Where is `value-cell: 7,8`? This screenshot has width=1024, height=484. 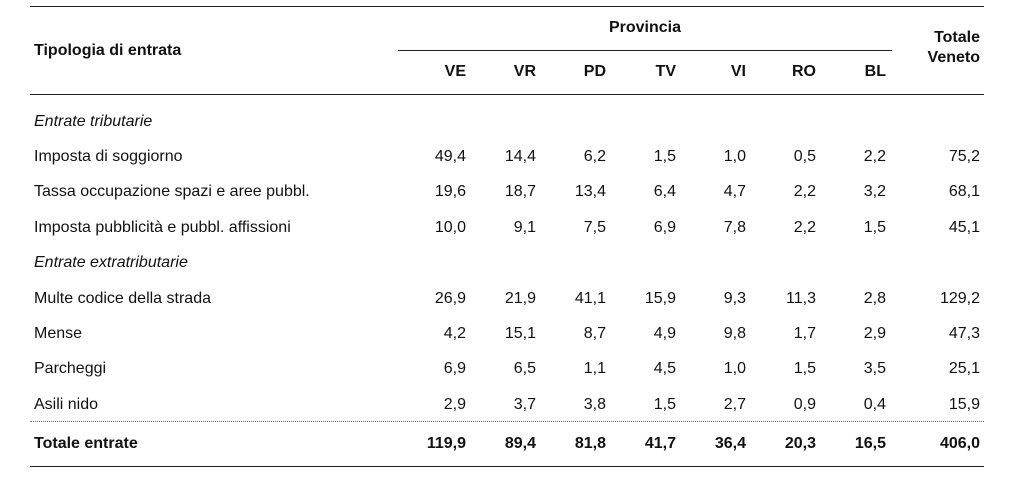
value-cell: 7,8 is located at coordinates (734, 227).